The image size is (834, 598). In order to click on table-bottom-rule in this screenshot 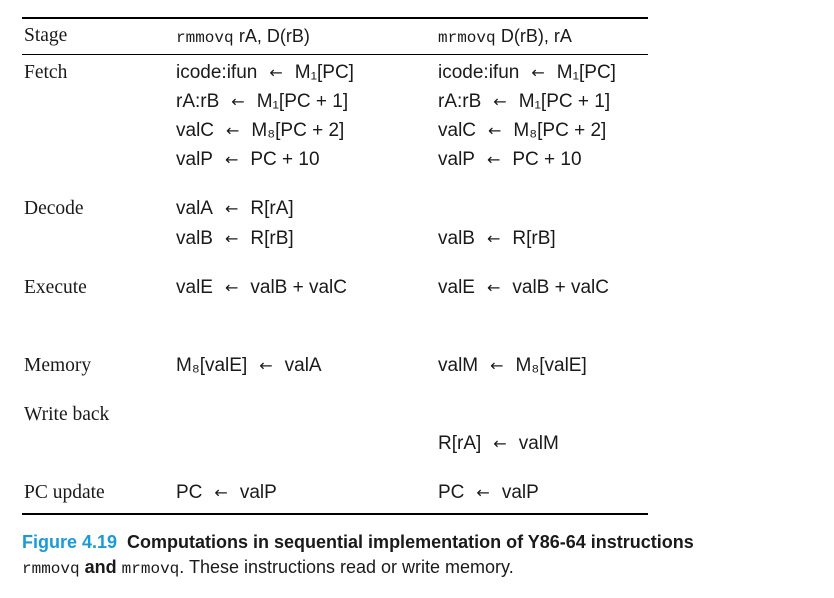, I will do `click(335, 514)`.